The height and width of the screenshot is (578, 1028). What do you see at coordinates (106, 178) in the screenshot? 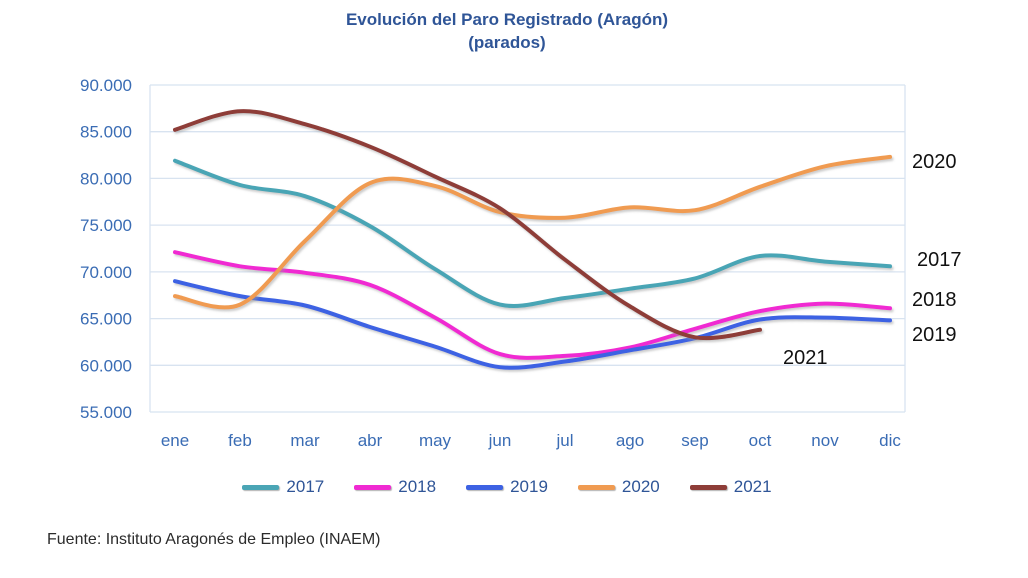
I see `y-axis-tick-label: 80.000` at bounding box center [106, 178].